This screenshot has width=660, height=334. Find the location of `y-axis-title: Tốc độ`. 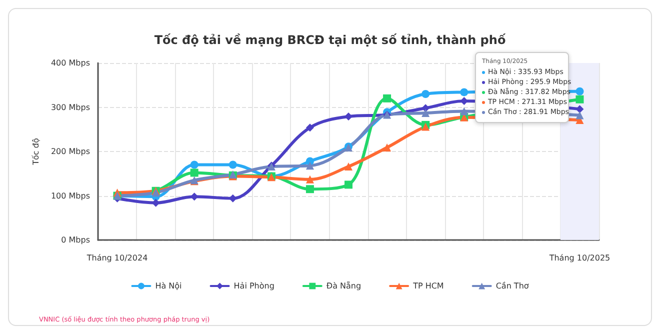

y-axis-title: Tốc độ is located at coordinates (36, 152).